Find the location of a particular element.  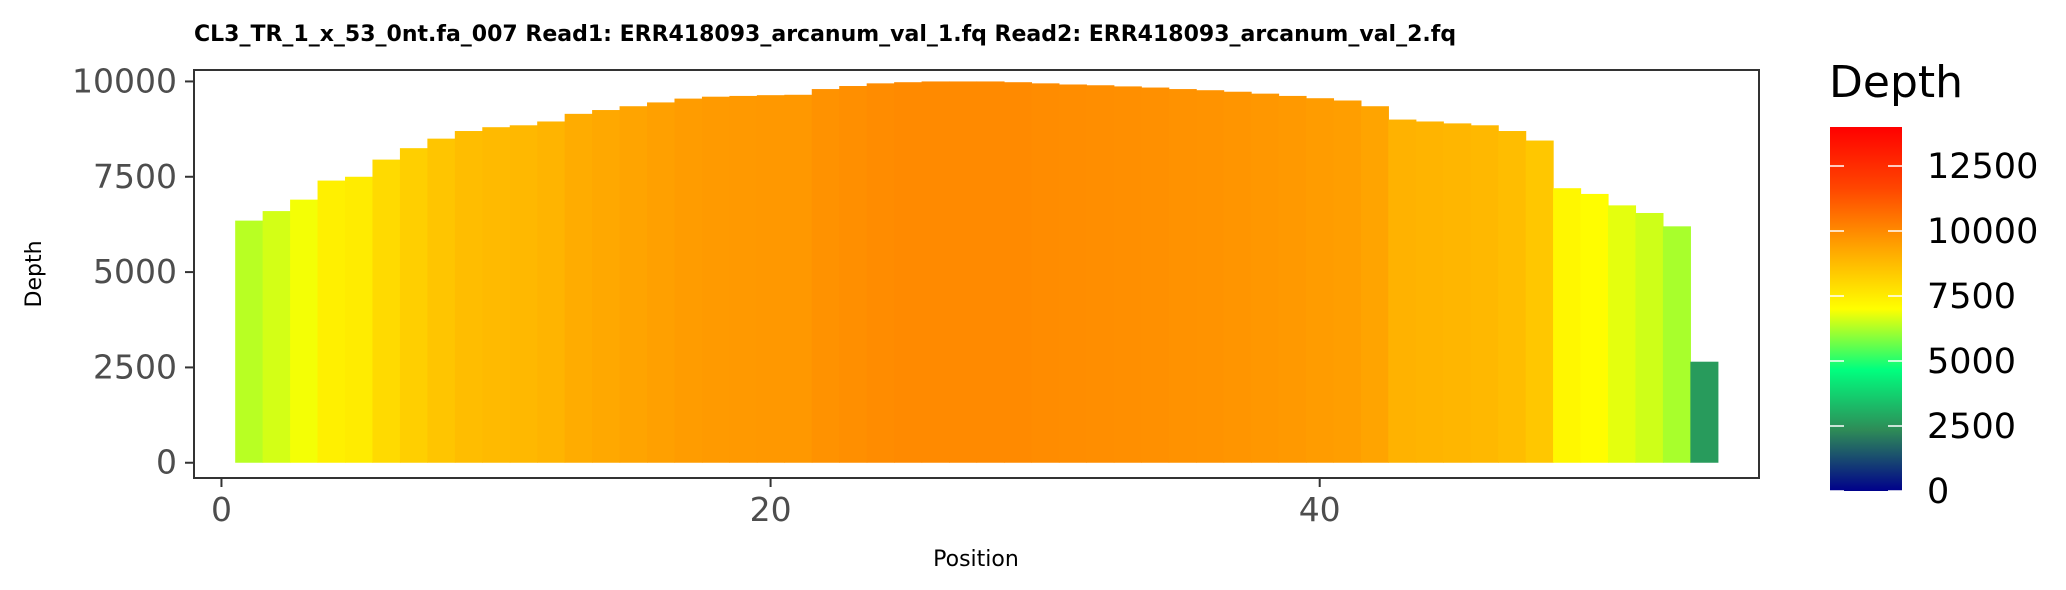

legend-tick-label: 12500 is located at coordinates (1982, 167).